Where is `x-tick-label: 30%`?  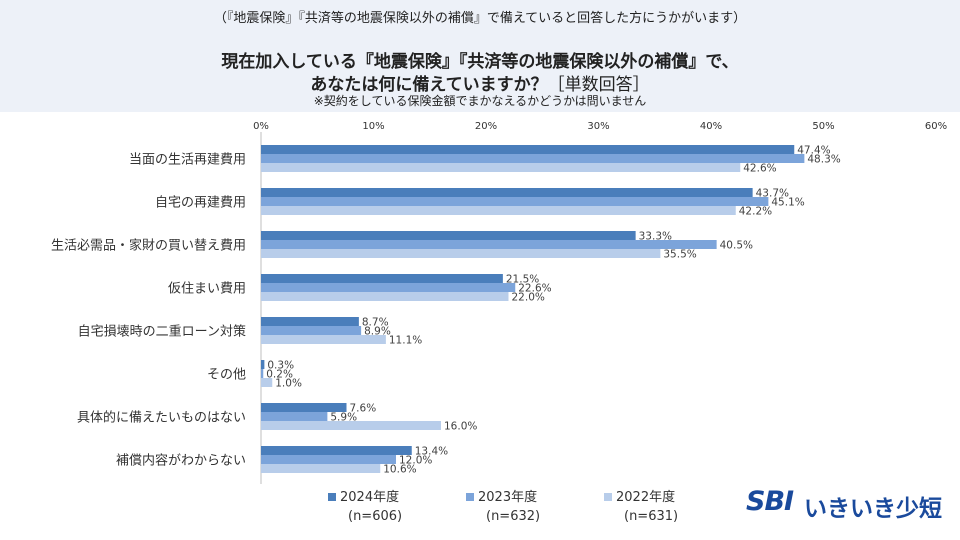 x-tick-label: 30% is located at coordinates (598, 126).